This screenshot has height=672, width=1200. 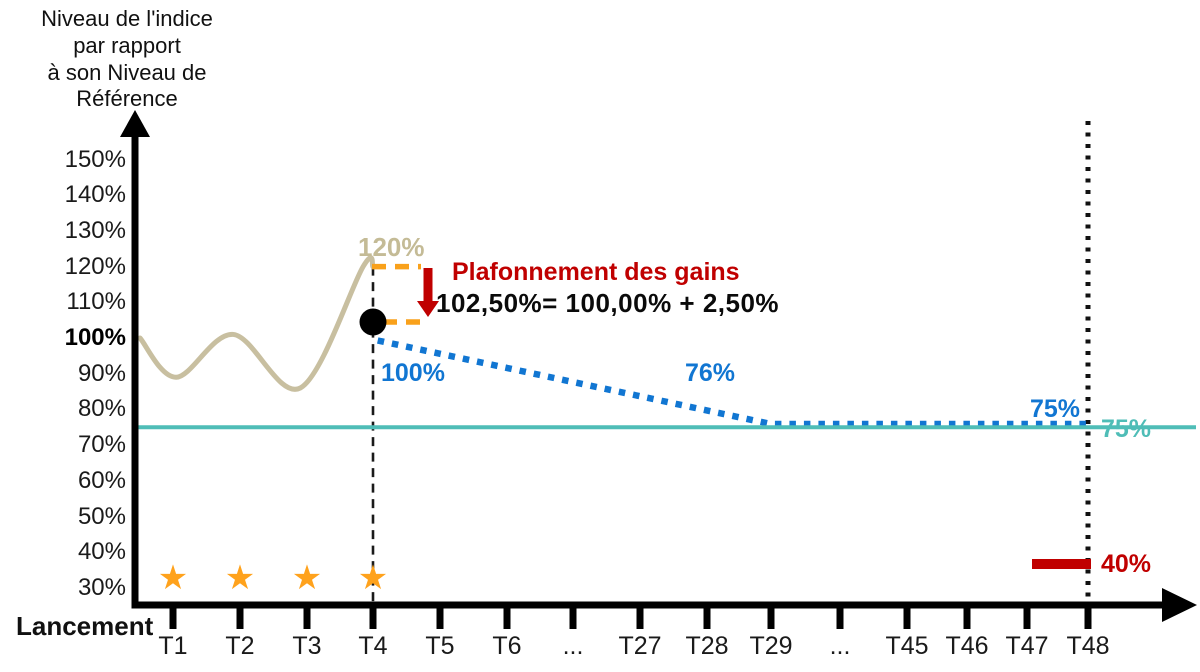 I want to click on y-tick-label: 130%, so click(x=95, y=230).